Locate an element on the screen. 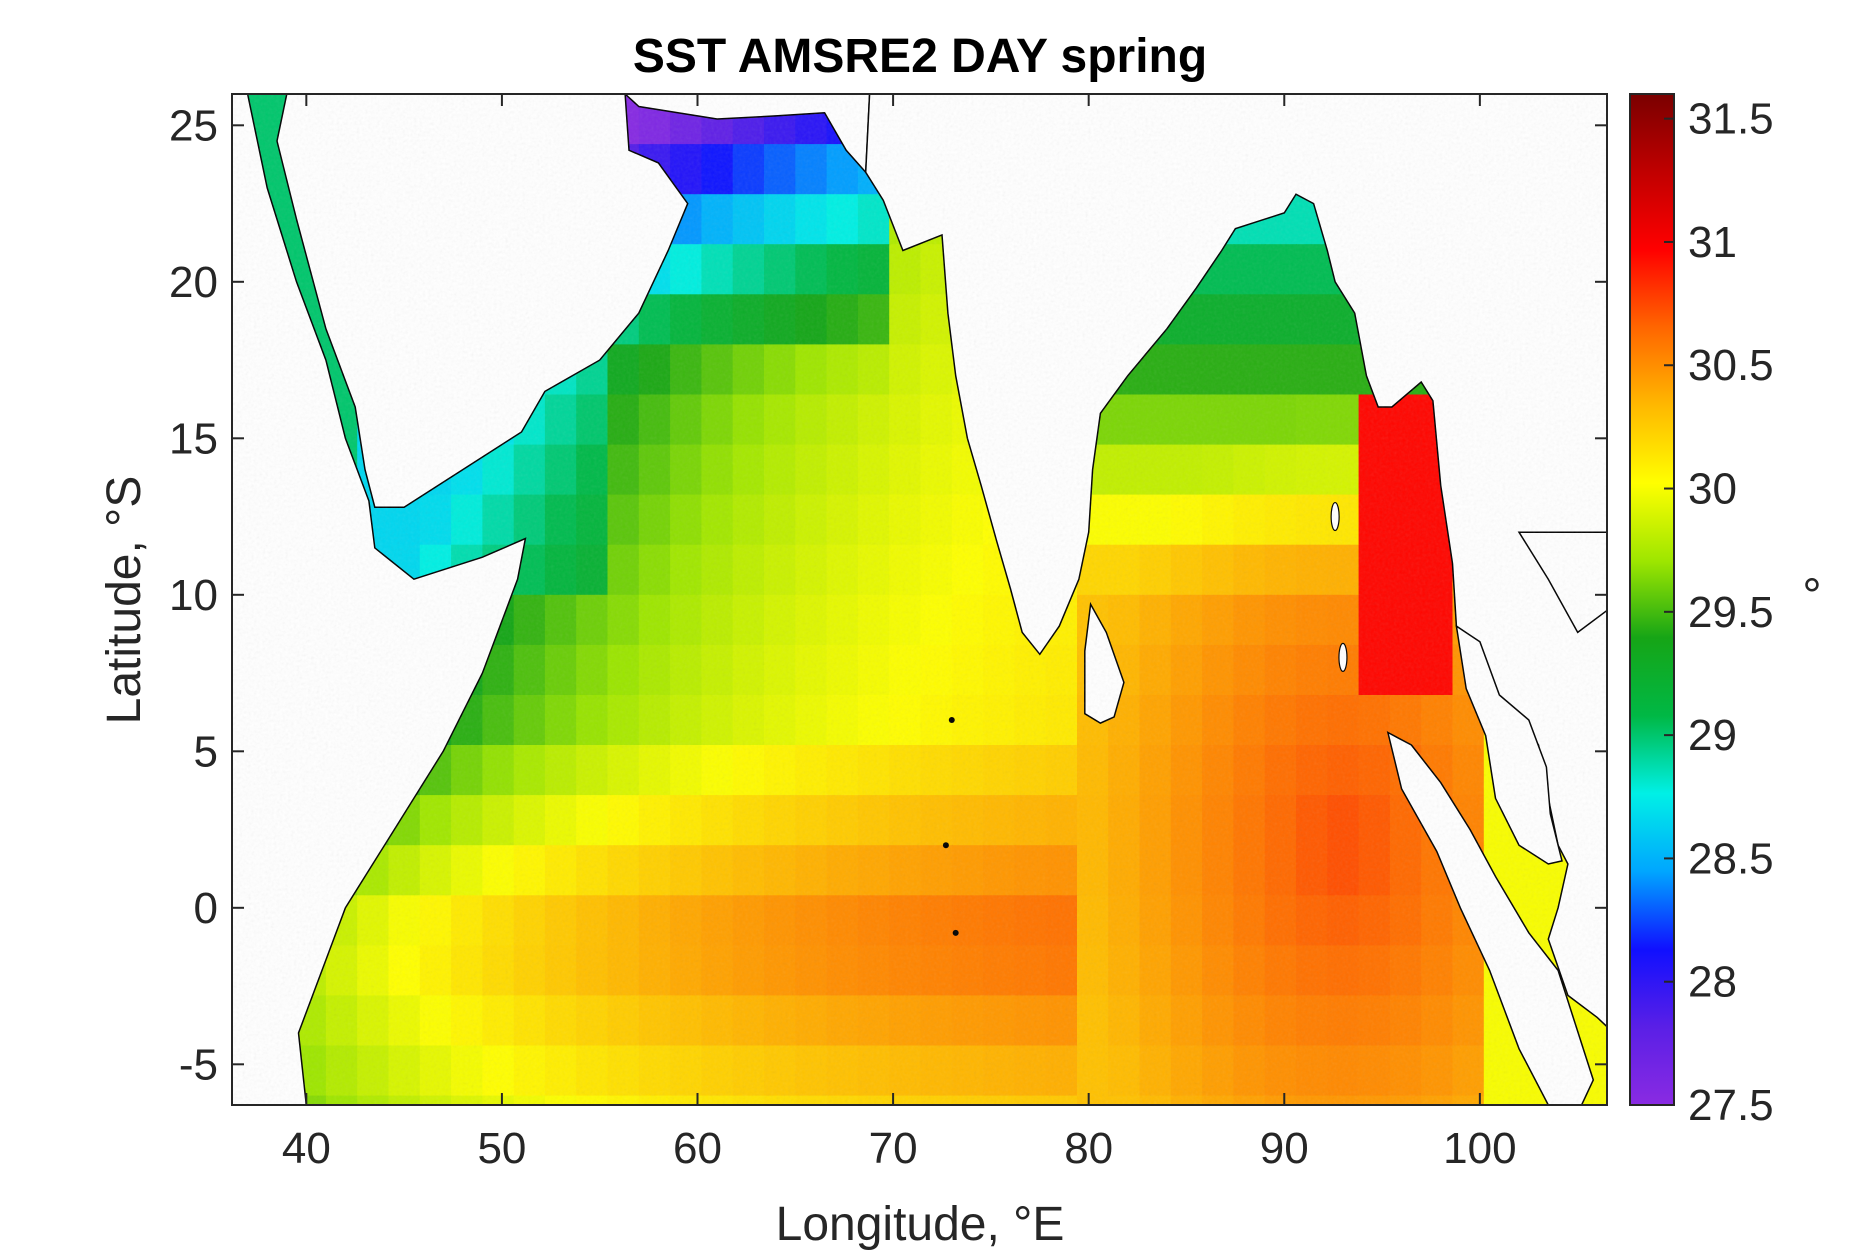 Image resolution: width=1875 pixels, height=1255 pixels. x-tick-label: 70 is located at coordinates (893, 1148).